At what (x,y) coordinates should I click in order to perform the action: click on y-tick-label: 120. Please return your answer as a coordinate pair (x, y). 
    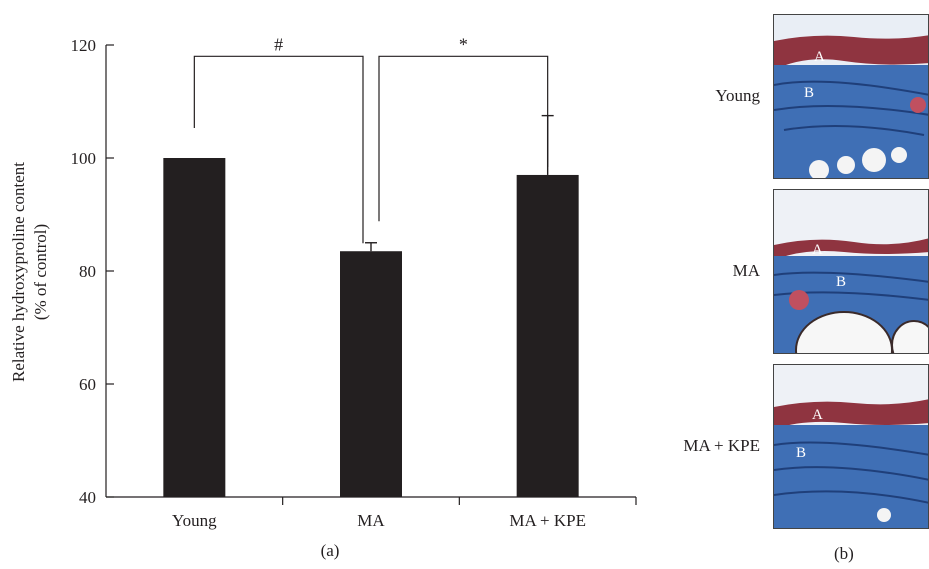
    Looking at the image, I should click on (84, 45).